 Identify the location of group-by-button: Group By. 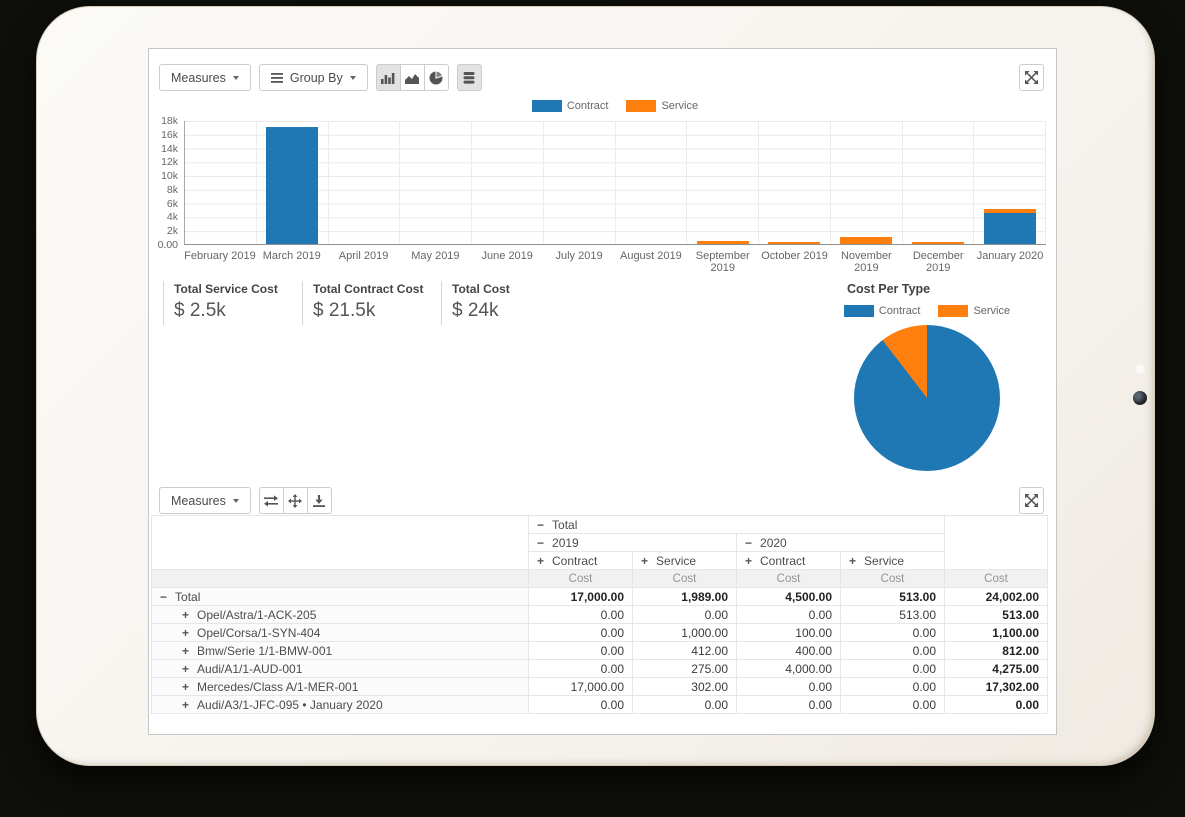
(313, 77).